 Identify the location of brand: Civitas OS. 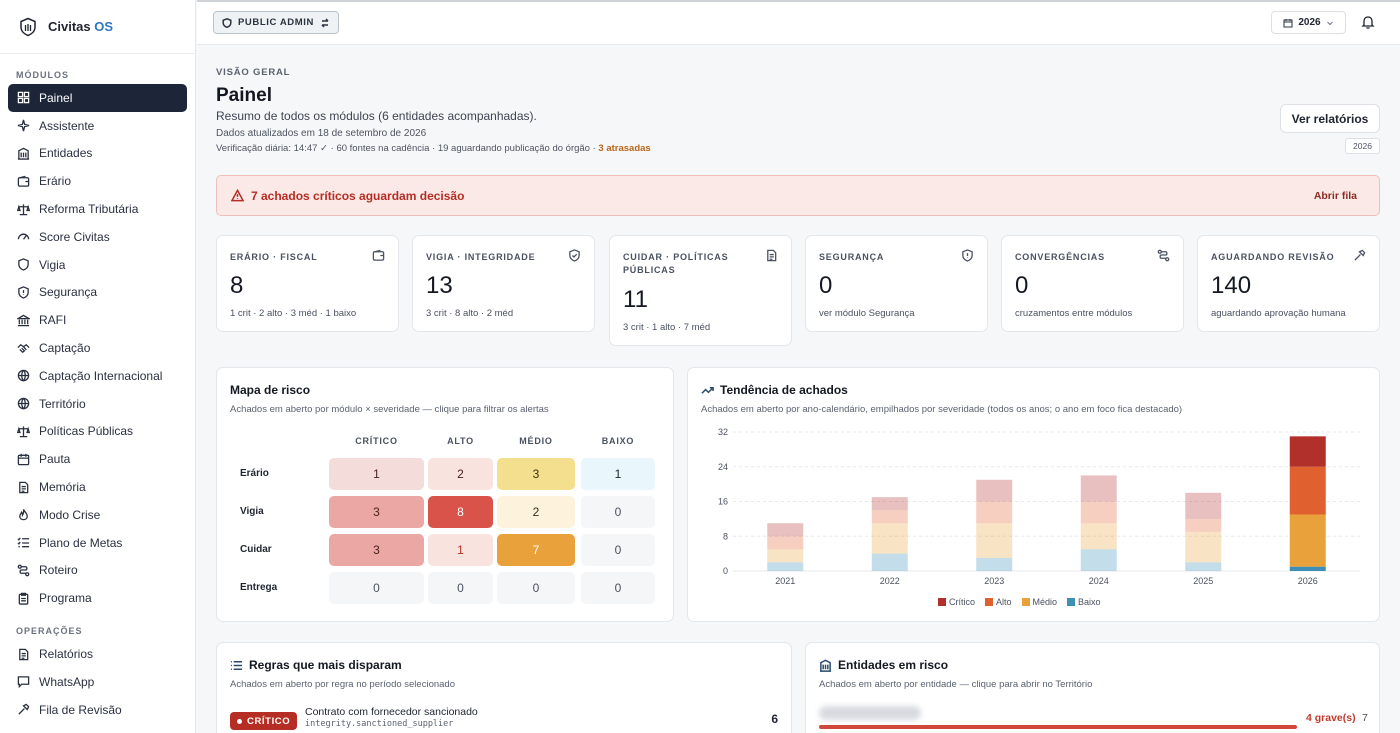
(97, 27).